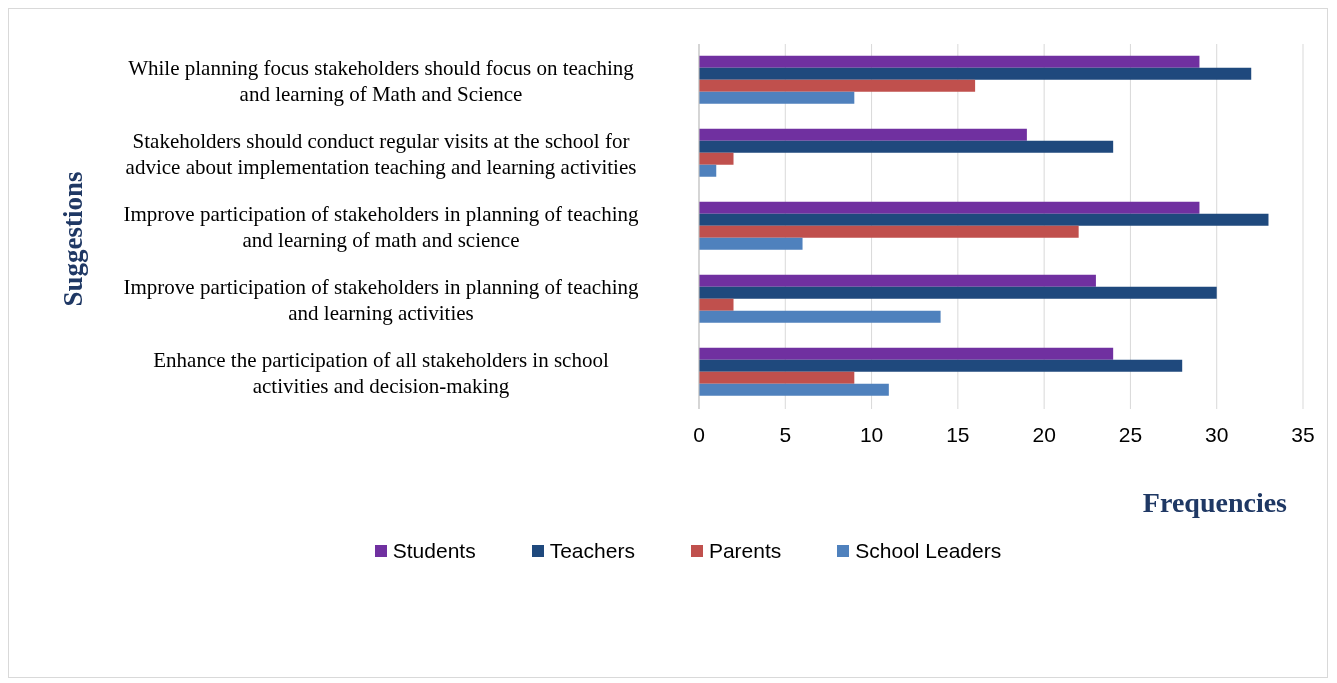 The width and height of the screenshot is (1337, 683). Describe the element at coordinates (73, 239) in the screenshot. I see `y-axis-title: Suggestions` at that location.